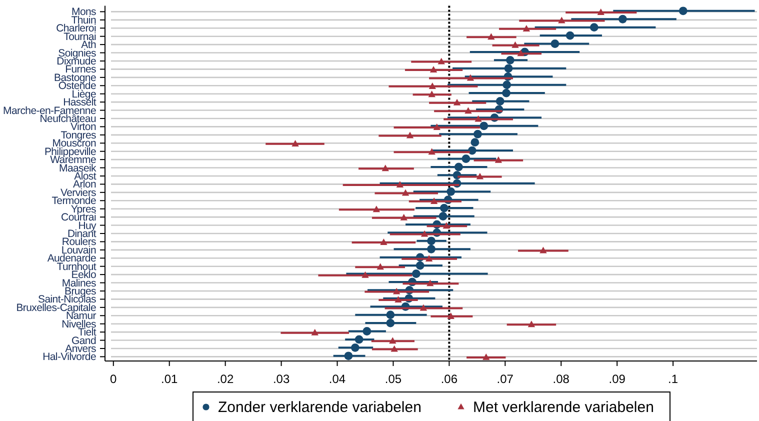 This screenshot has width=759, height=421. Describe the element at coordinates (337, 379) in the screenshot. I see `x-tick-label: .04` at that location.